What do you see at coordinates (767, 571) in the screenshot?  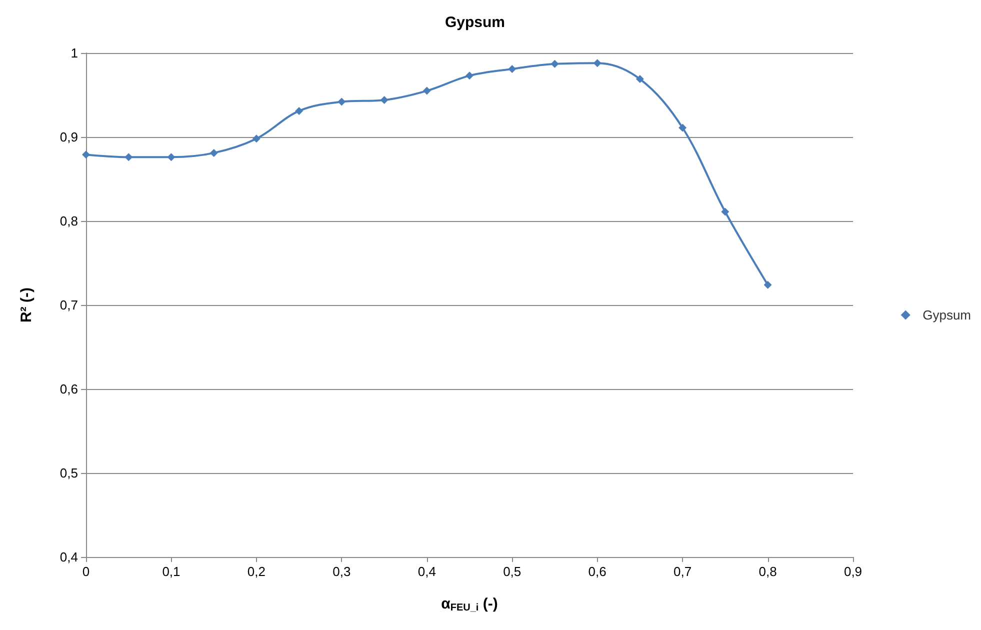 I see `x-tick-label: 0,8` at bounding box center [767, 571].